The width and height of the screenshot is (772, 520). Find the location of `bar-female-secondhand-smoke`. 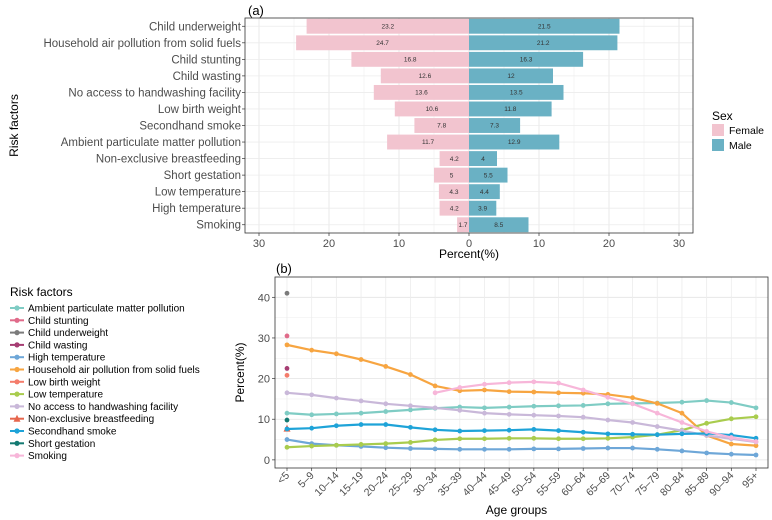

bar-female-secondhand-smoke is located at coordinates (441, 125).